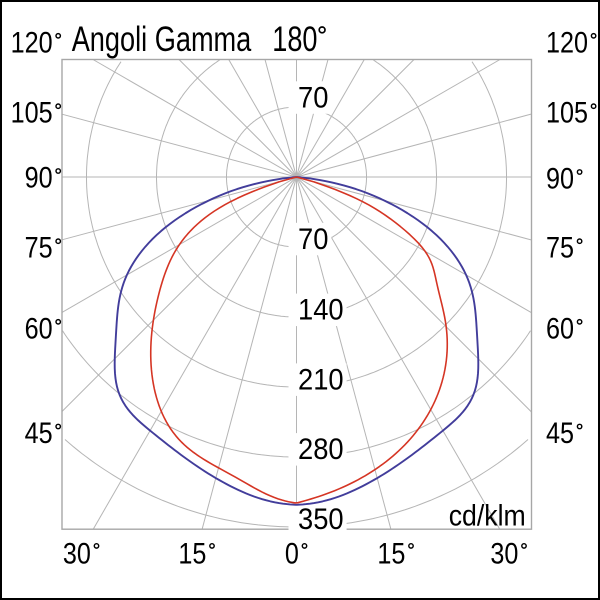 This screenshot has height=600, width=600. I want to click on svg-text: cd/klm, so click(487, 516).